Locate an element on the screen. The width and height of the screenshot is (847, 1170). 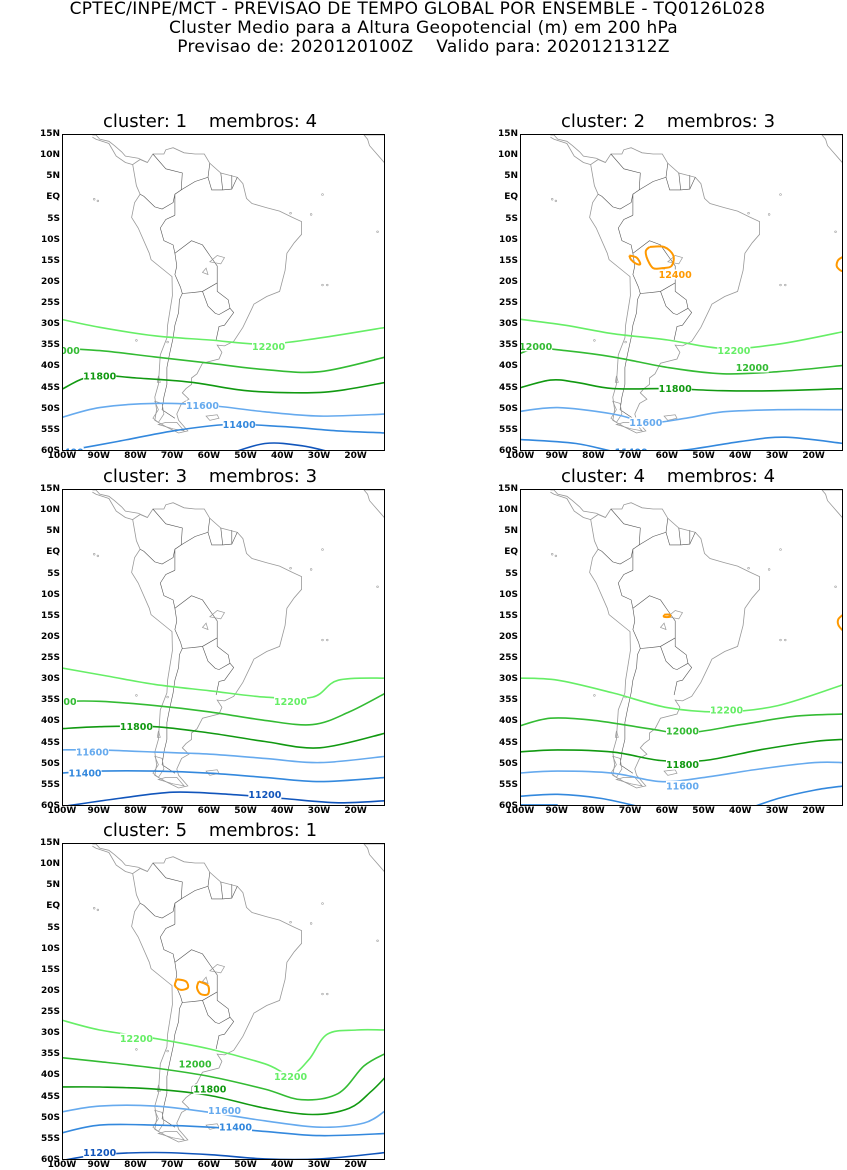
contour-label: 11600 is located at coordinates (645, 423).